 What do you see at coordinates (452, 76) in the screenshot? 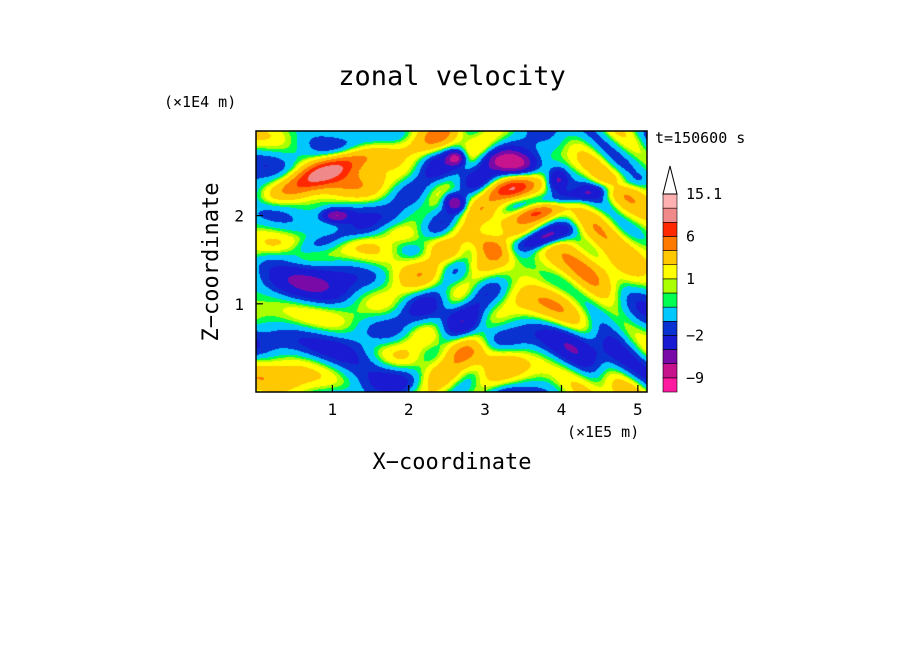
I see `chart-title: zonal velocity` at bounding box center [452, 76].